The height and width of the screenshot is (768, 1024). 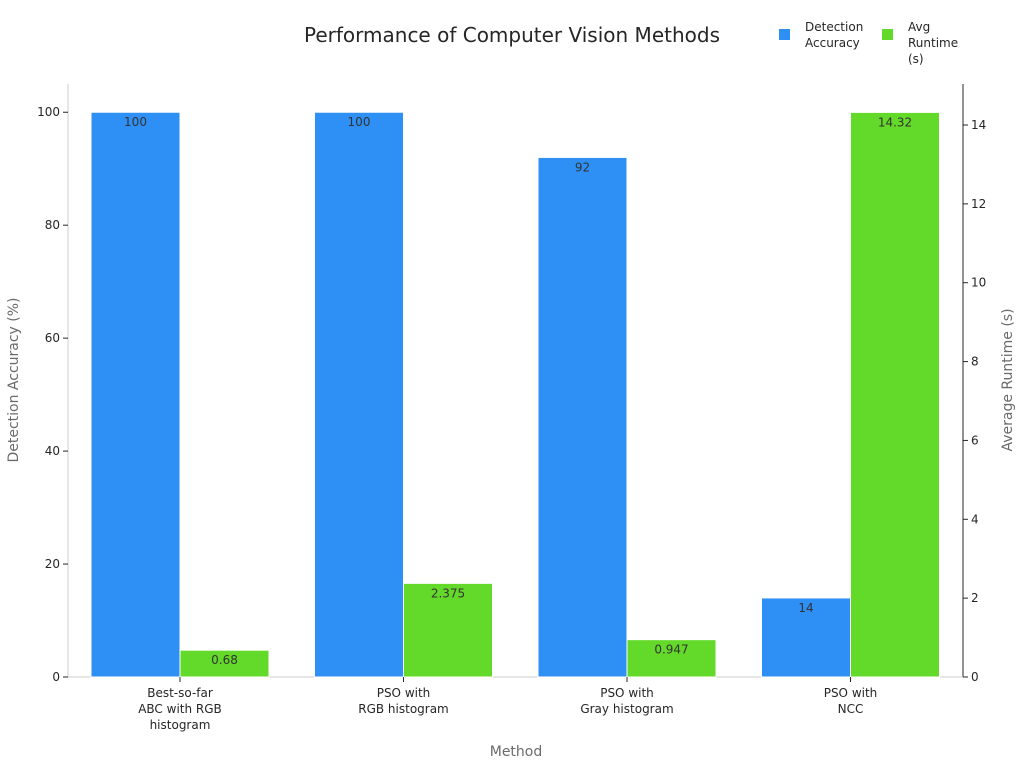 I want to click on category-label: histogram, so click(x=180, y=725).